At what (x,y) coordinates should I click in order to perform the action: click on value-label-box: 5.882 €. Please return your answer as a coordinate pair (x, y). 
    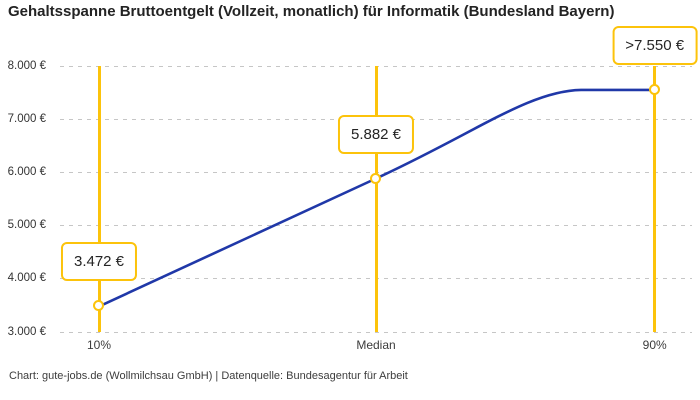
    Looking at the image, I should click on (376, 134).